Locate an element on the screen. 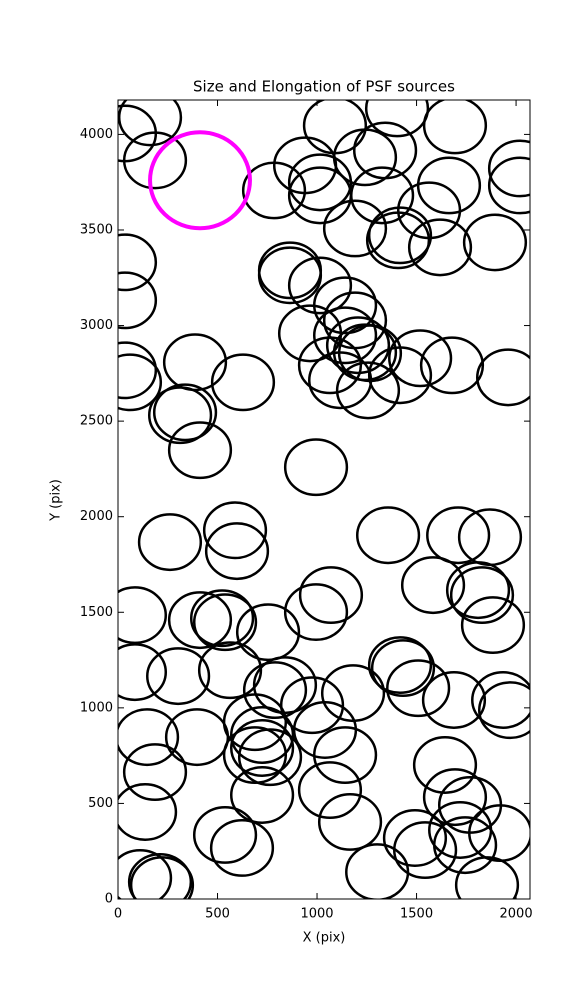 The height and width of the screenshot is (1004, 588). y-tick-label: 3500 is located at coordinates (96, 229).